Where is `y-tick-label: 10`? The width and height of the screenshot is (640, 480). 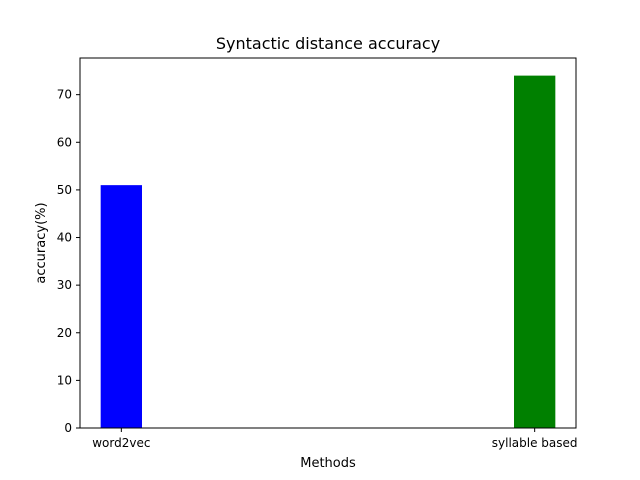
y-tick-label: 10 is located at coordinates (64, 380).